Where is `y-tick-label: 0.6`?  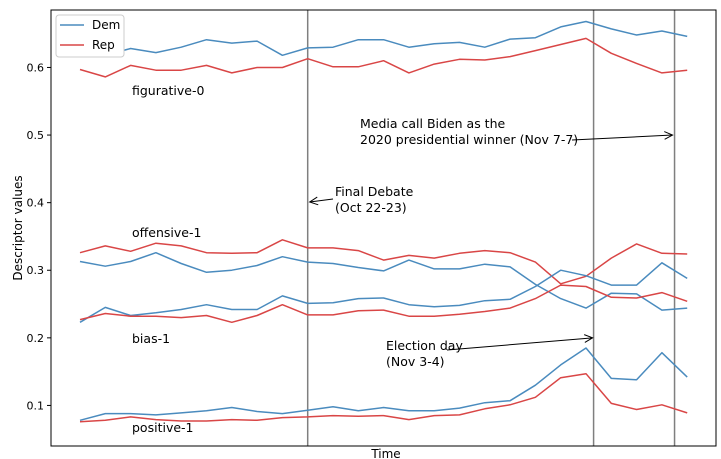
y-tick-label: 0.6 is located at coordinates (36, 67).